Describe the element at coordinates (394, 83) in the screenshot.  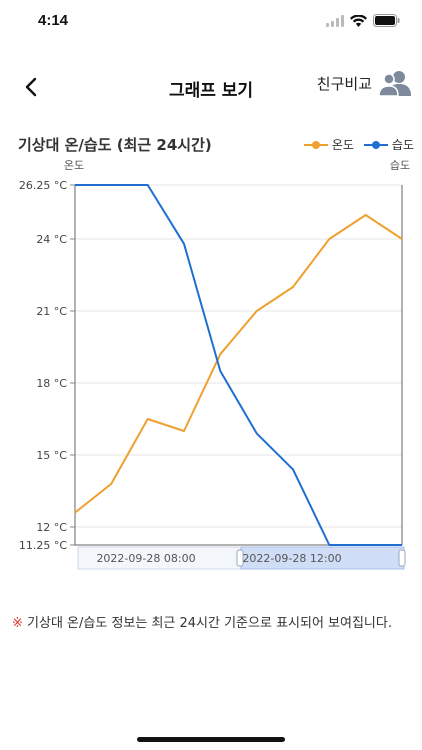
I see `users-icon` at that location.